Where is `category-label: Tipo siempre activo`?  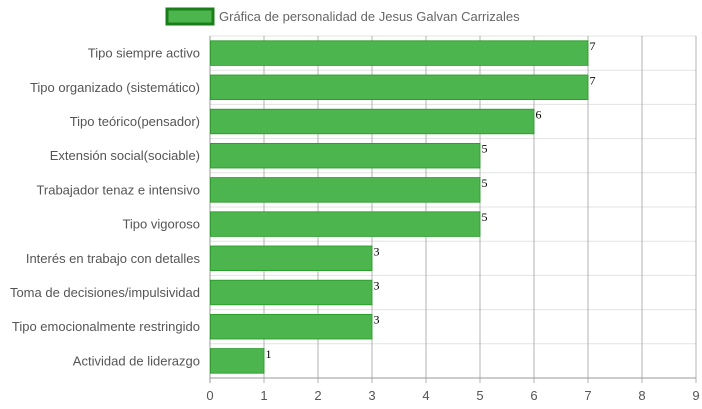 category-label: Tipo siempre activo is located at coordinates (144, 53).